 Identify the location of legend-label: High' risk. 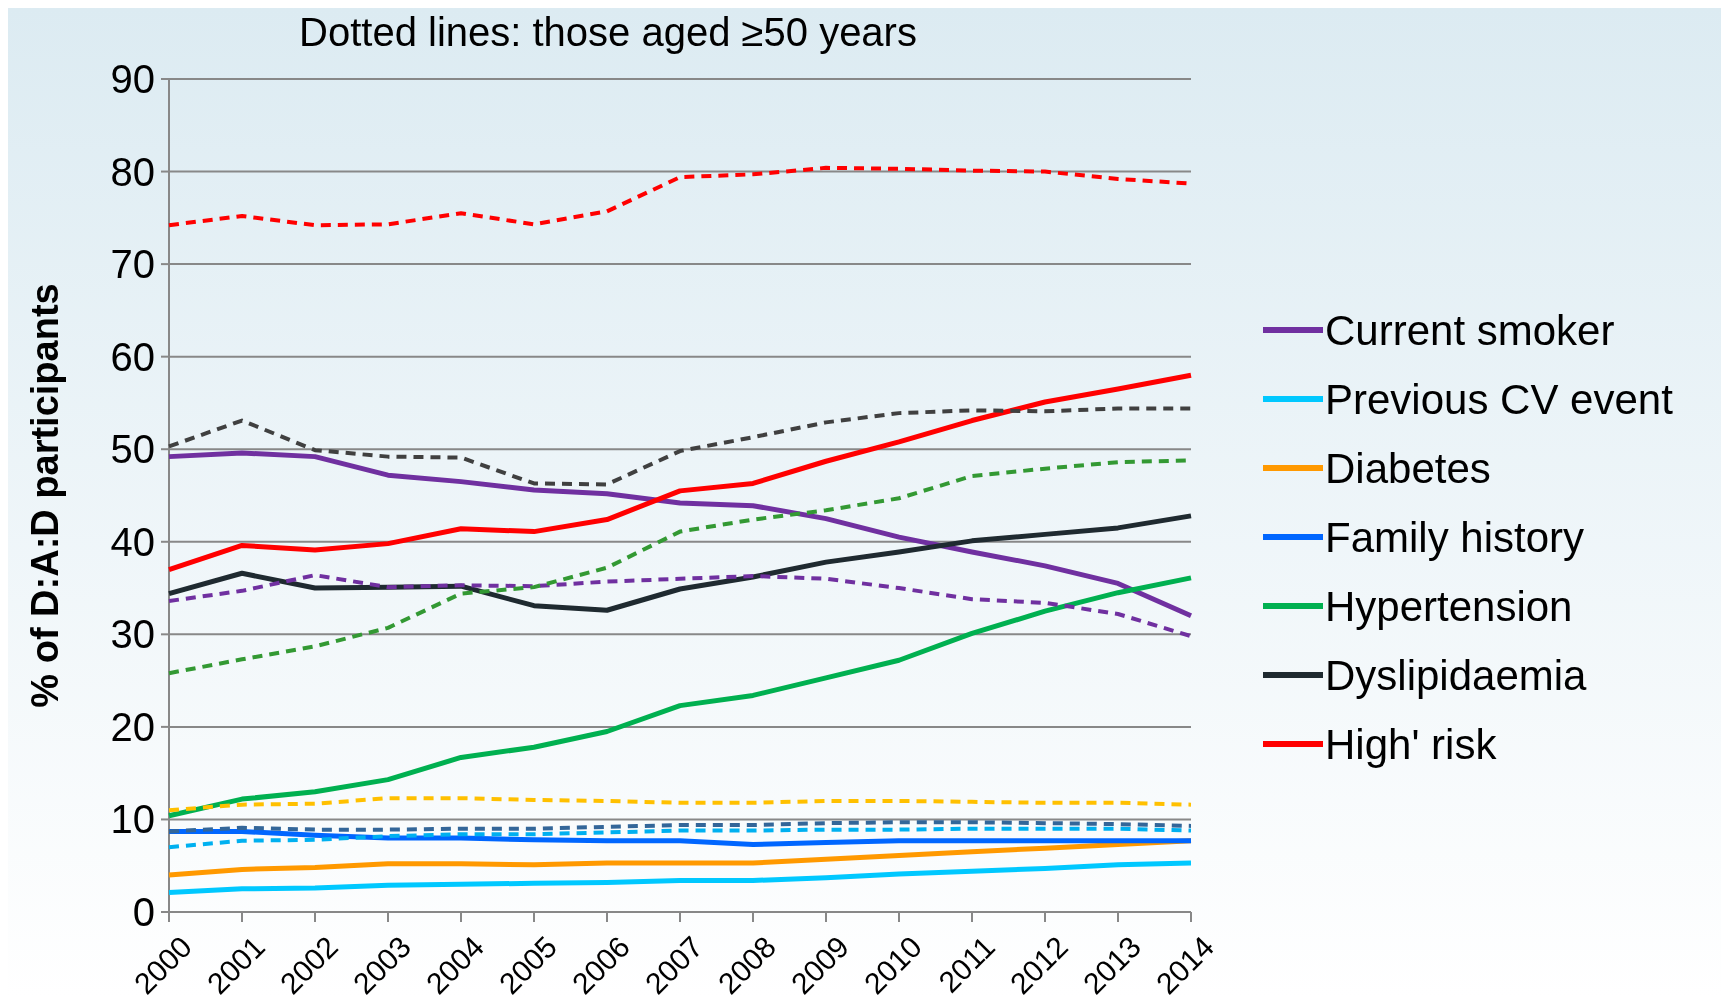
(1411, 744).